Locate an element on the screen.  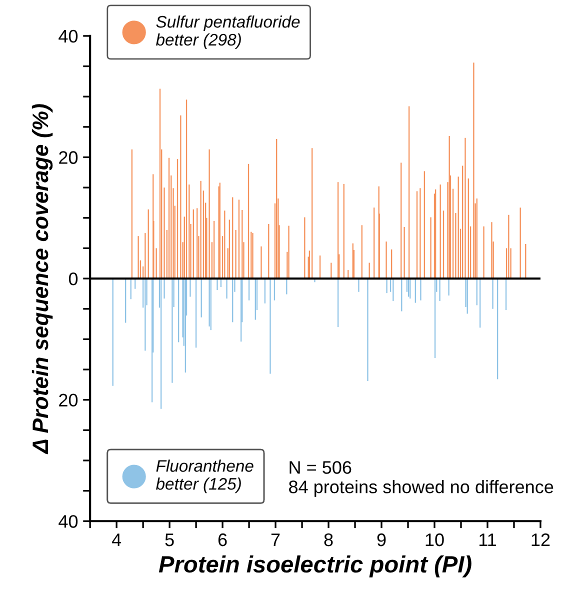
x-tick-label: 9 is located at coordinates (381, 539).